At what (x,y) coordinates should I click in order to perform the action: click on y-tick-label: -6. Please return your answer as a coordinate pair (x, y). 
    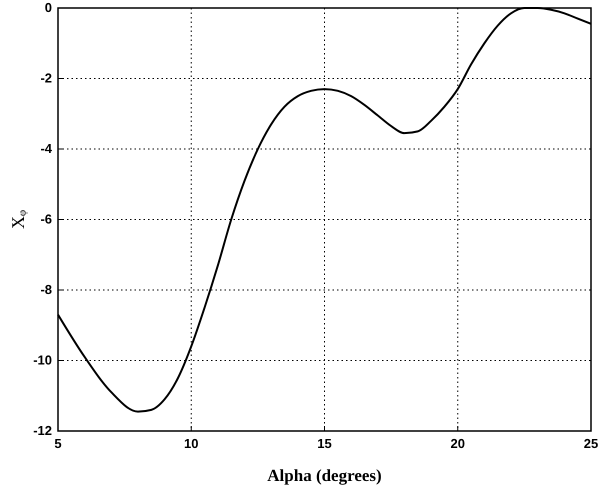
    Looking at the image, I should click on (46, 219).